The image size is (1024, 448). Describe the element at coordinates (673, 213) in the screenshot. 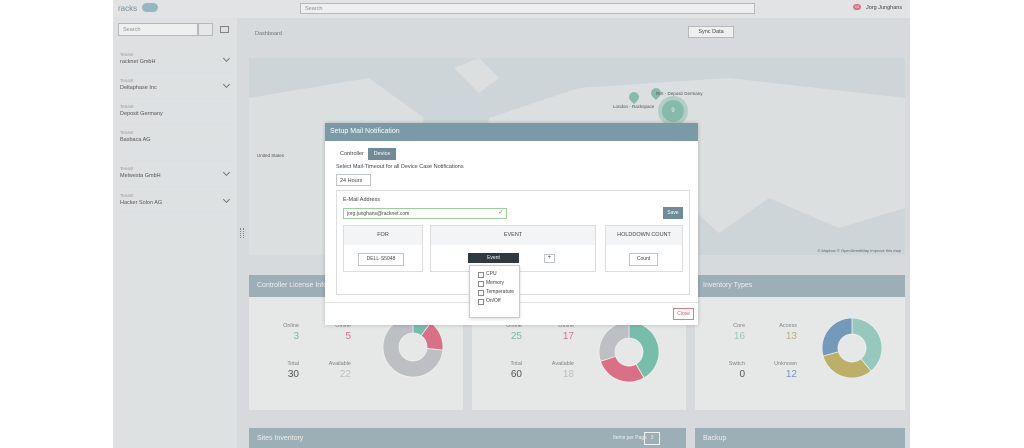

I see `save-button: Save` at that location.